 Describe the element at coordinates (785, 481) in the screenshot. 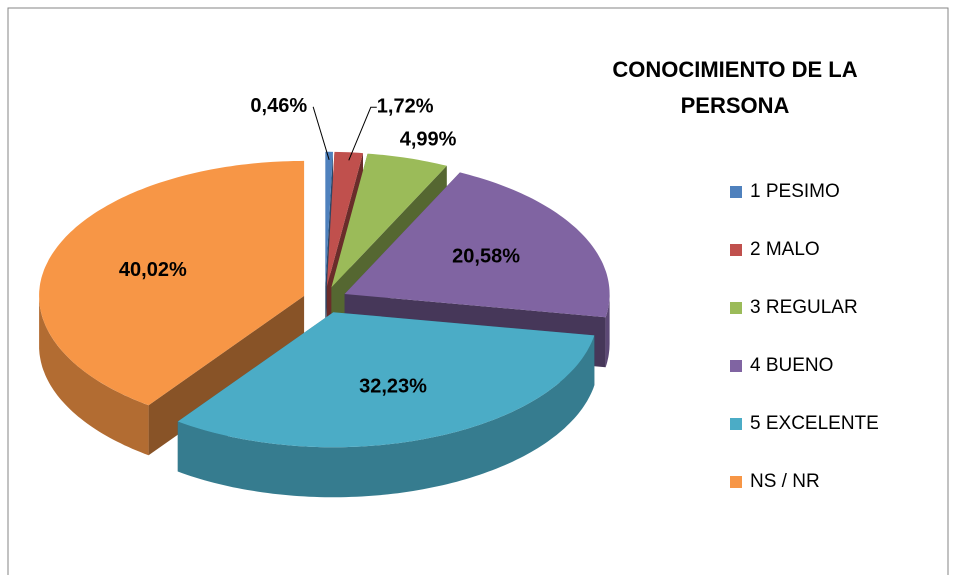

I see `legend-label: NS / NR` at that location.